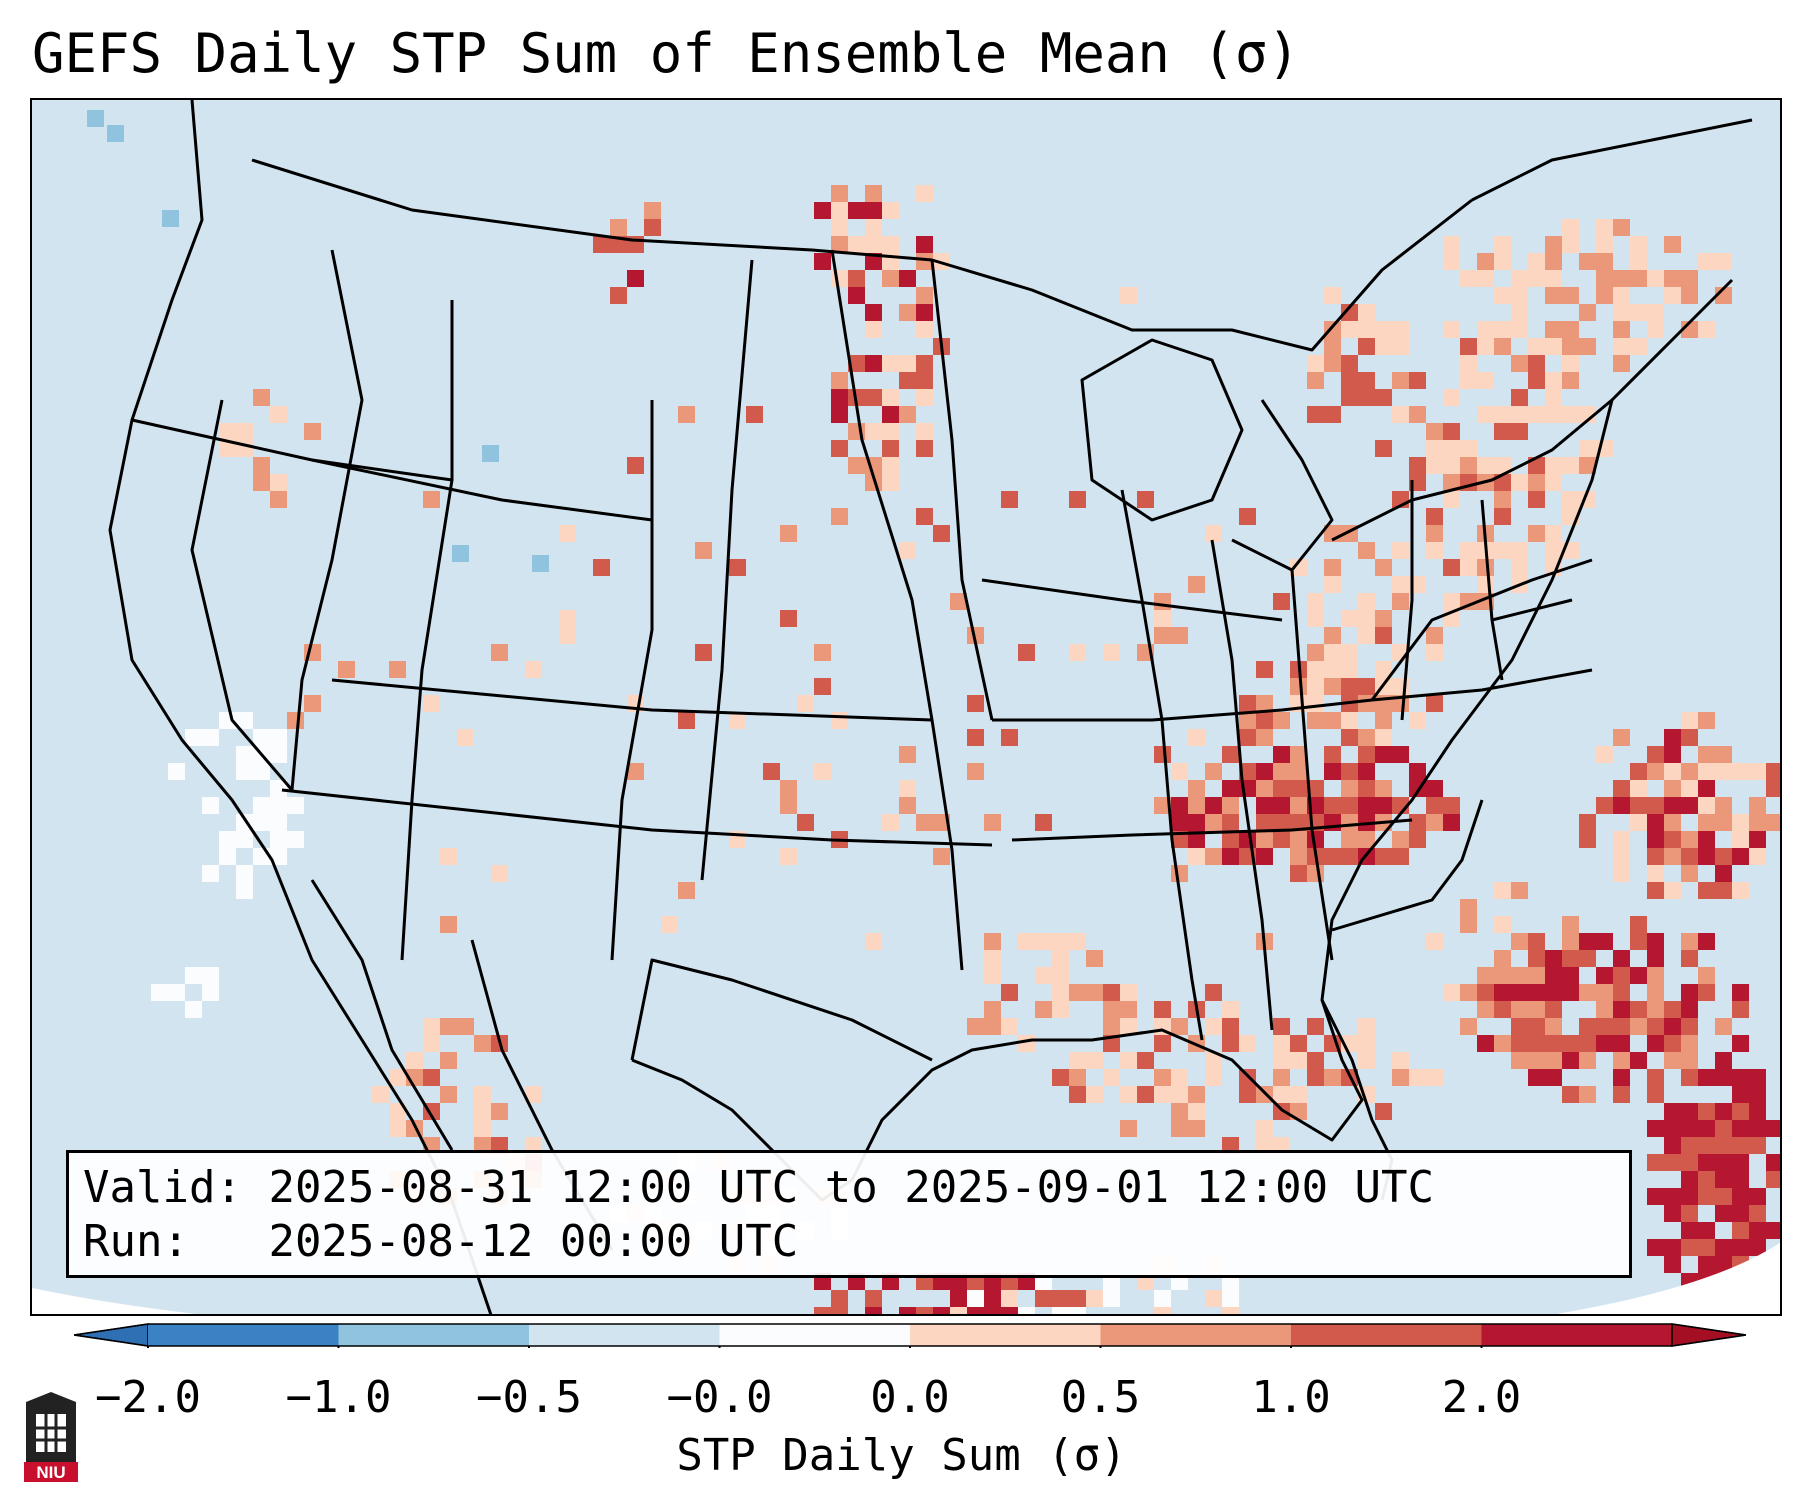 The height and width of the screenshot is (1506, 1803). Describe the element at coordinates (719, 1397) in the screenshot. I see `colorbar-tick-label: −0.0` at that location.